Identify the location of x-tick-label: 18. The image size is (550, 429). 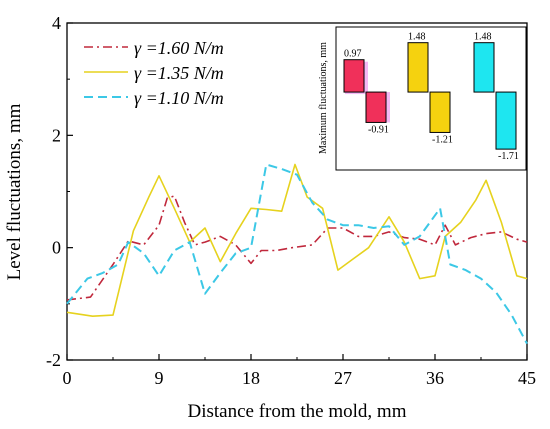
(251, 378).